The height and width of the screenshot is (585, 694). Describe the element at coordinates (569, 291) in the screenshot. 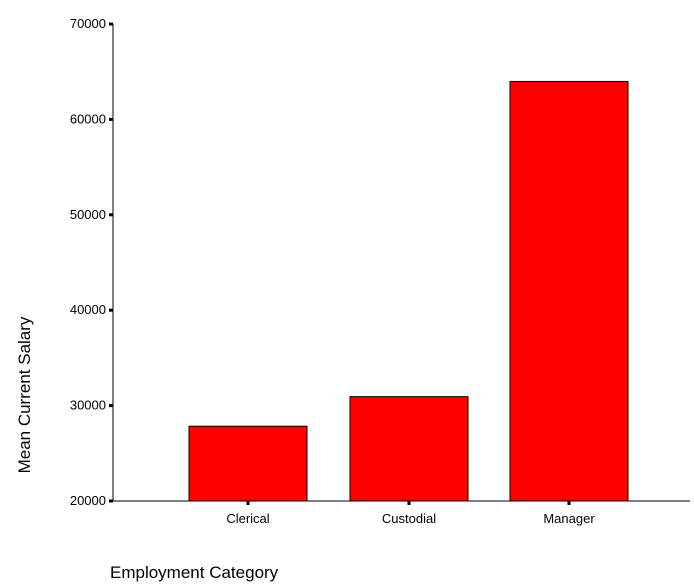

I see `bar-manager` at that location.